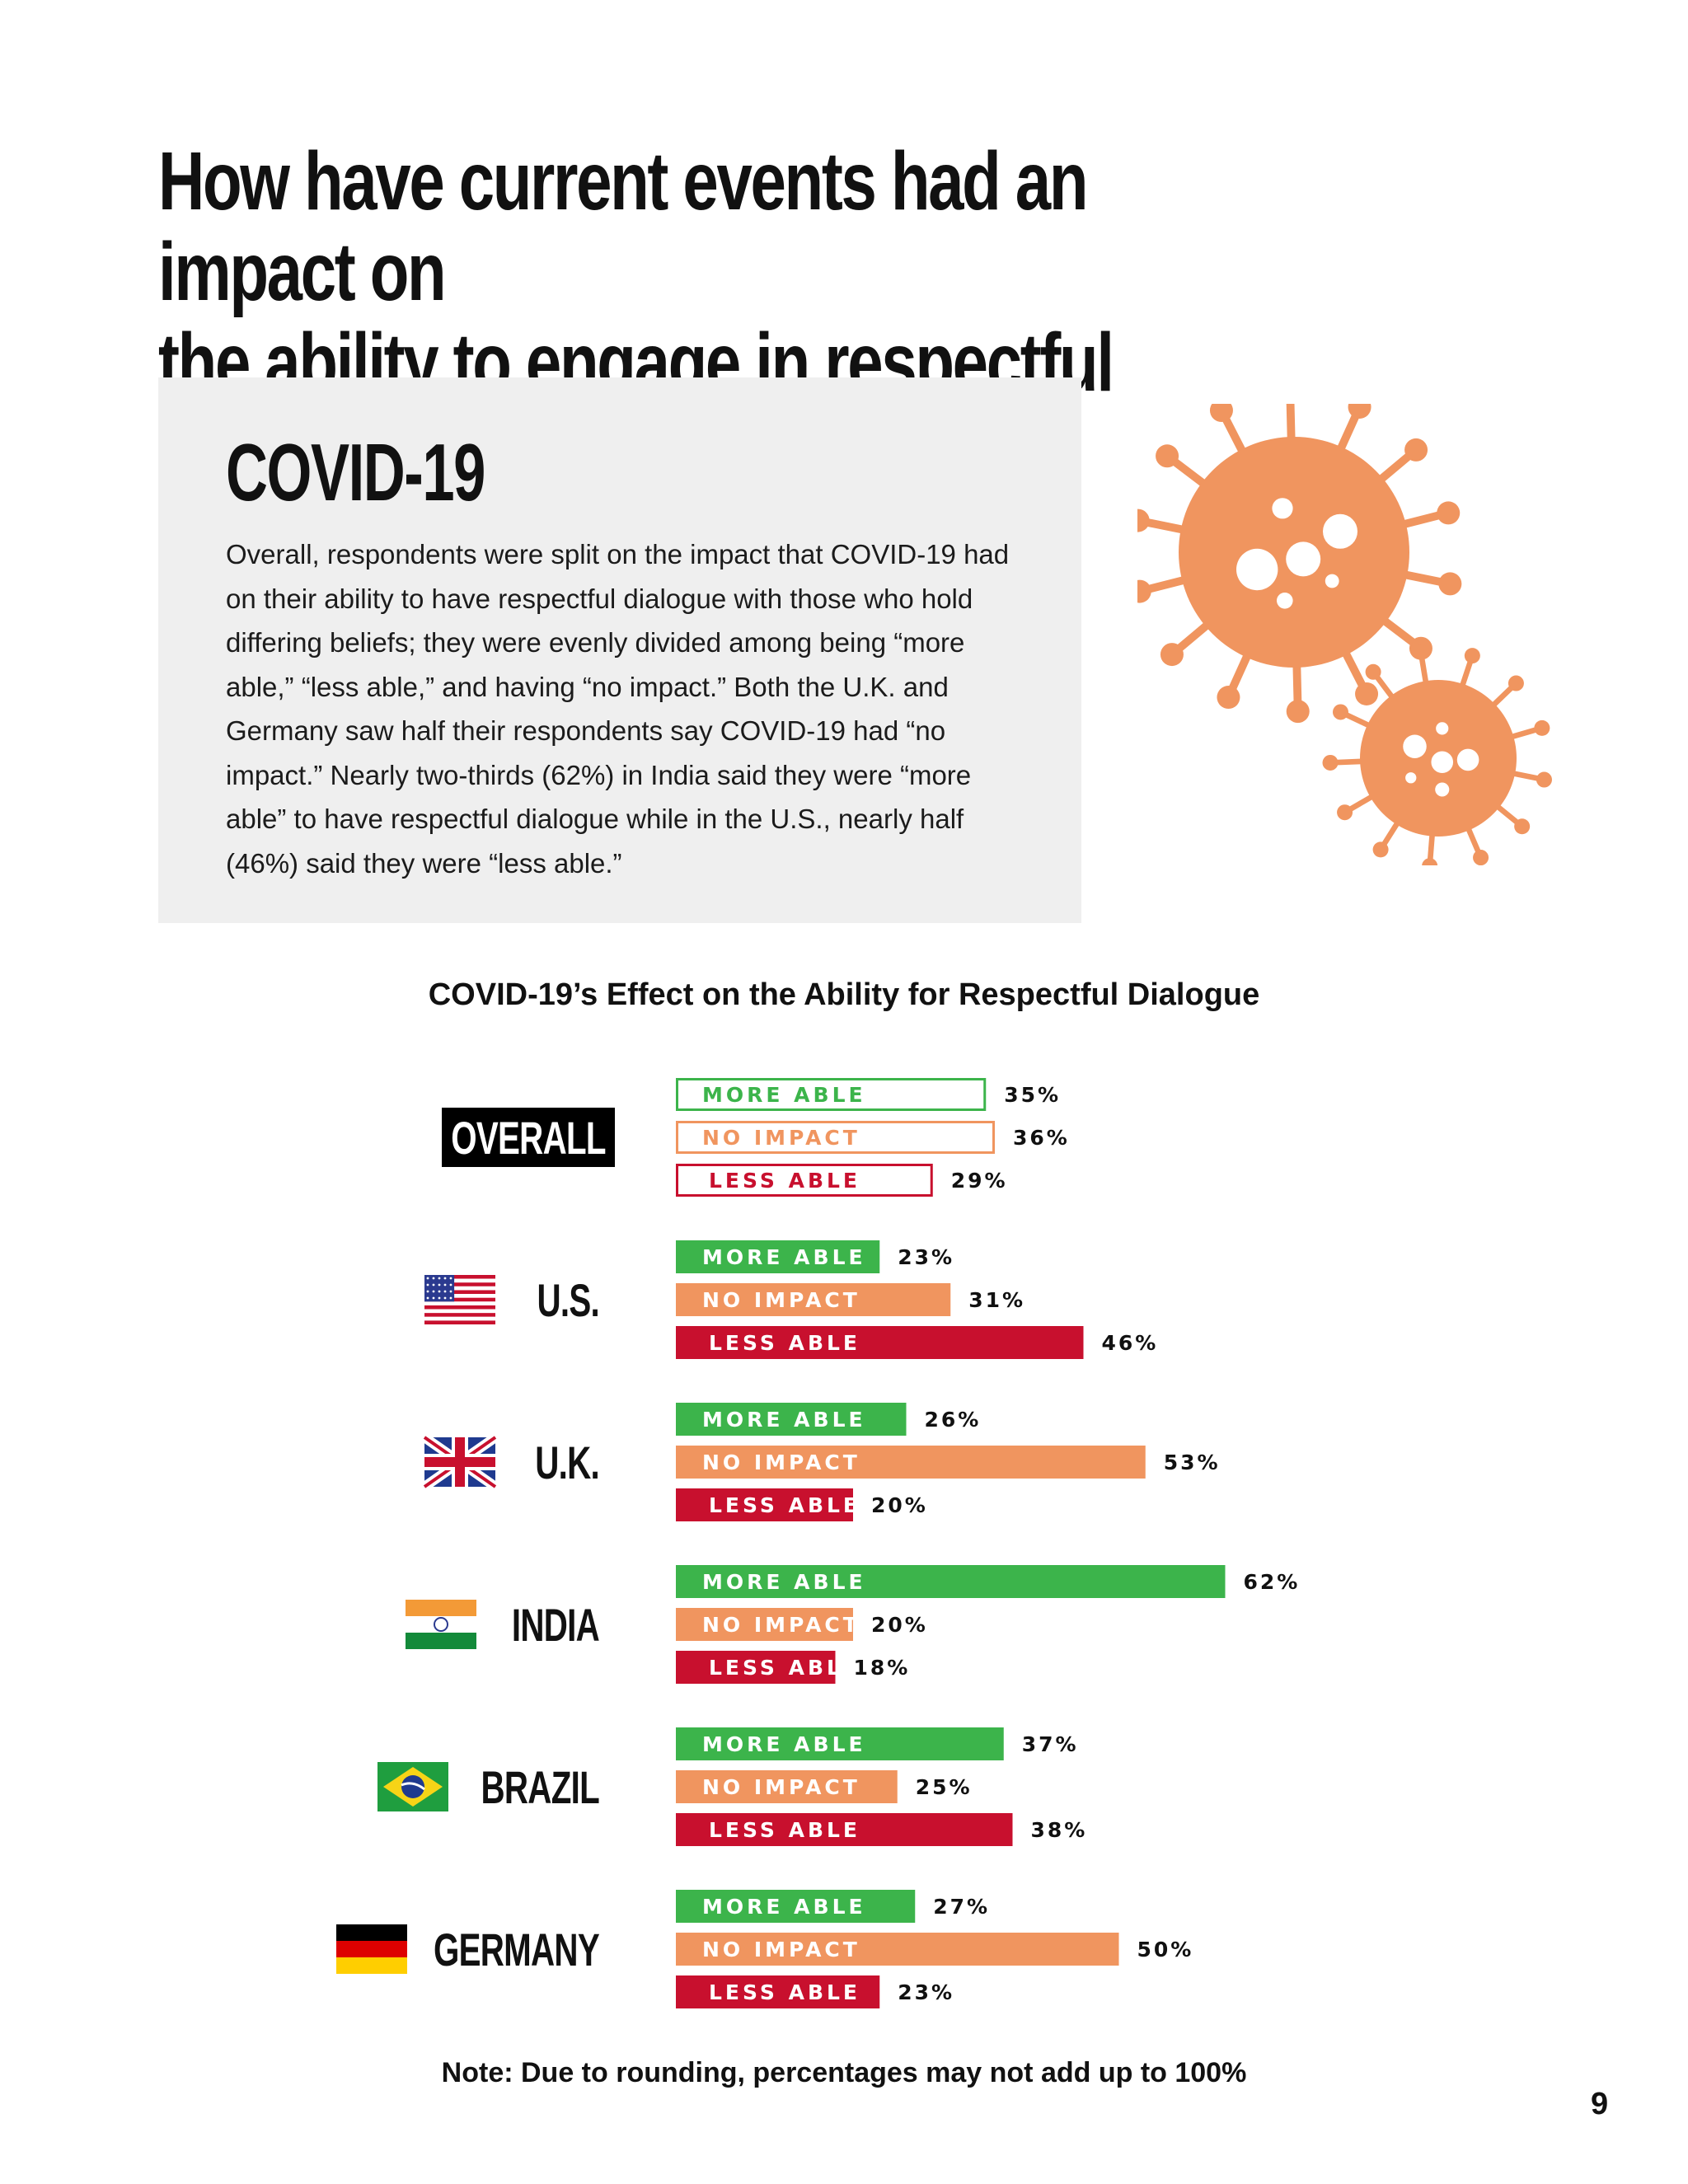 This screenshot has height=2184, width=1688. Describe the element at coordinates (460, 1299) in the screenshot. I see `us-flag-icon` at that location.